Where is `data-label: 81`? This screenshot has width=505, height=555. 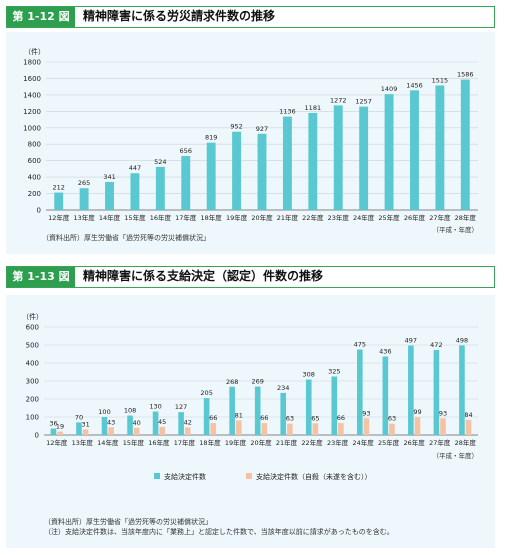 data-label: 81 is located at coordinates (239, 415).